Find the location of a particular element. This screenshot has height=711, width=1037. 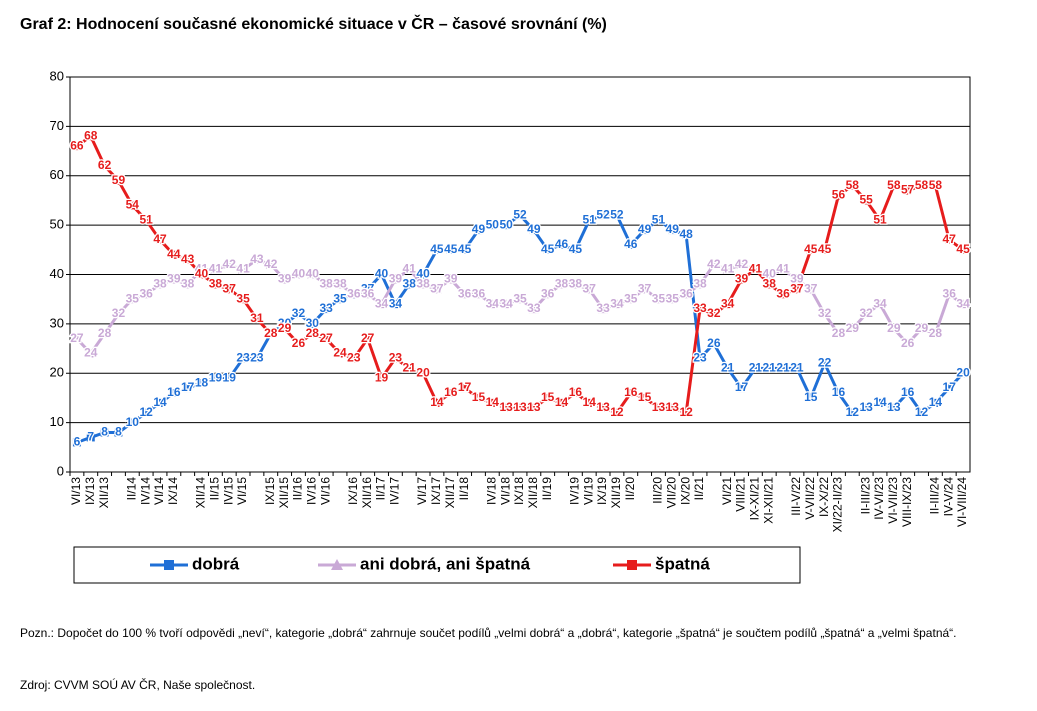

data-label: 36 is located at coordinates (465, 293).